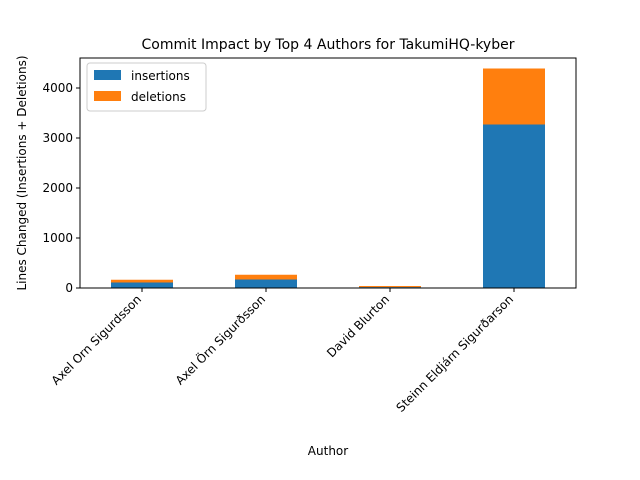 The image size is (640, 480). What do you see at coordinates (160, 76) in the screenshot?
I see `legend-label-insertions: insertions` at bounding box center [160, 76].